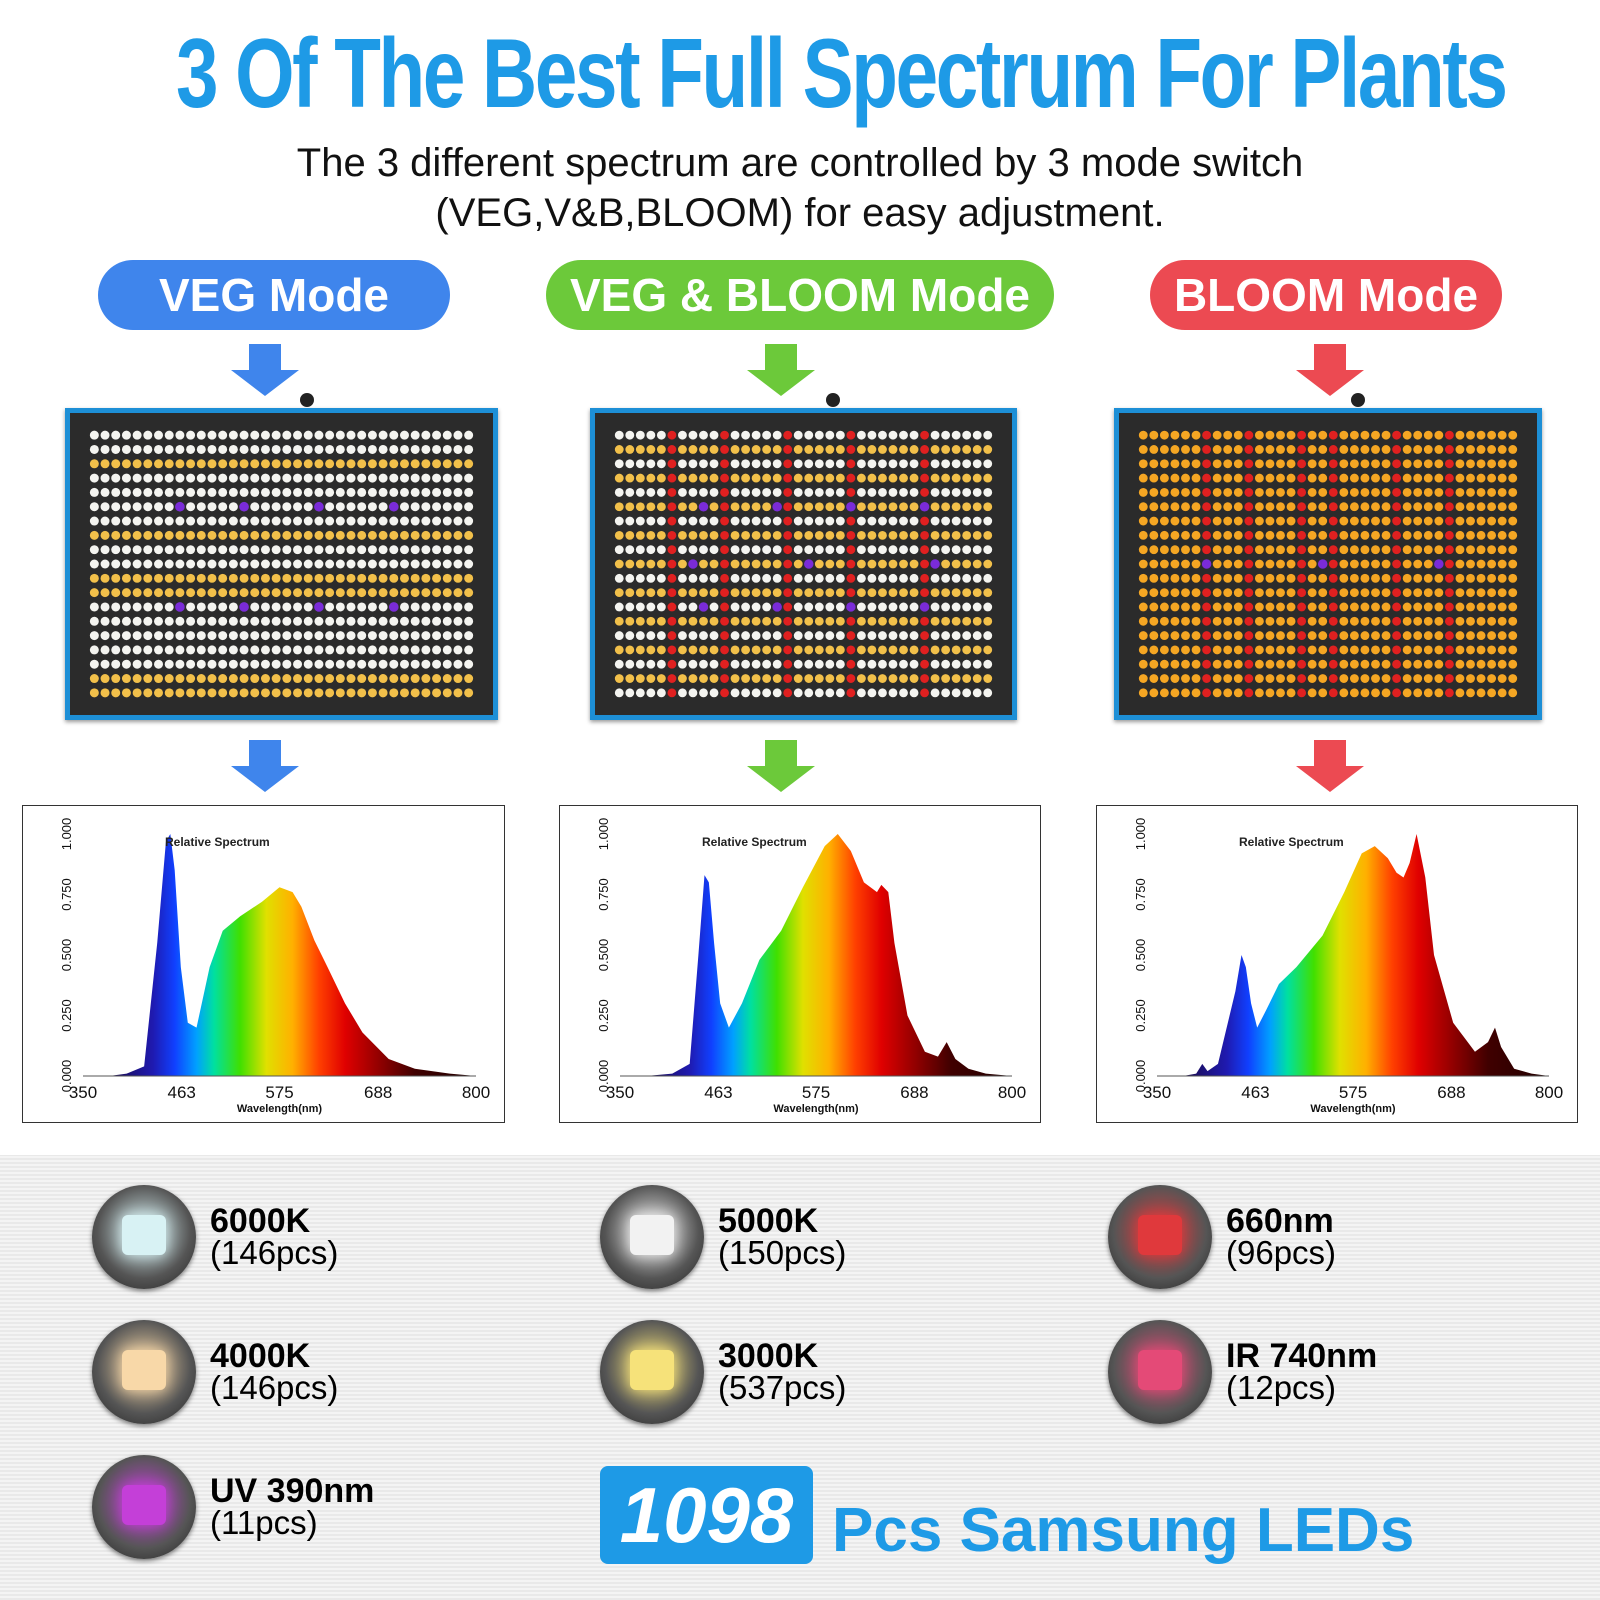  I want to click on y-tick-label: 0.500, so click(66, 955).